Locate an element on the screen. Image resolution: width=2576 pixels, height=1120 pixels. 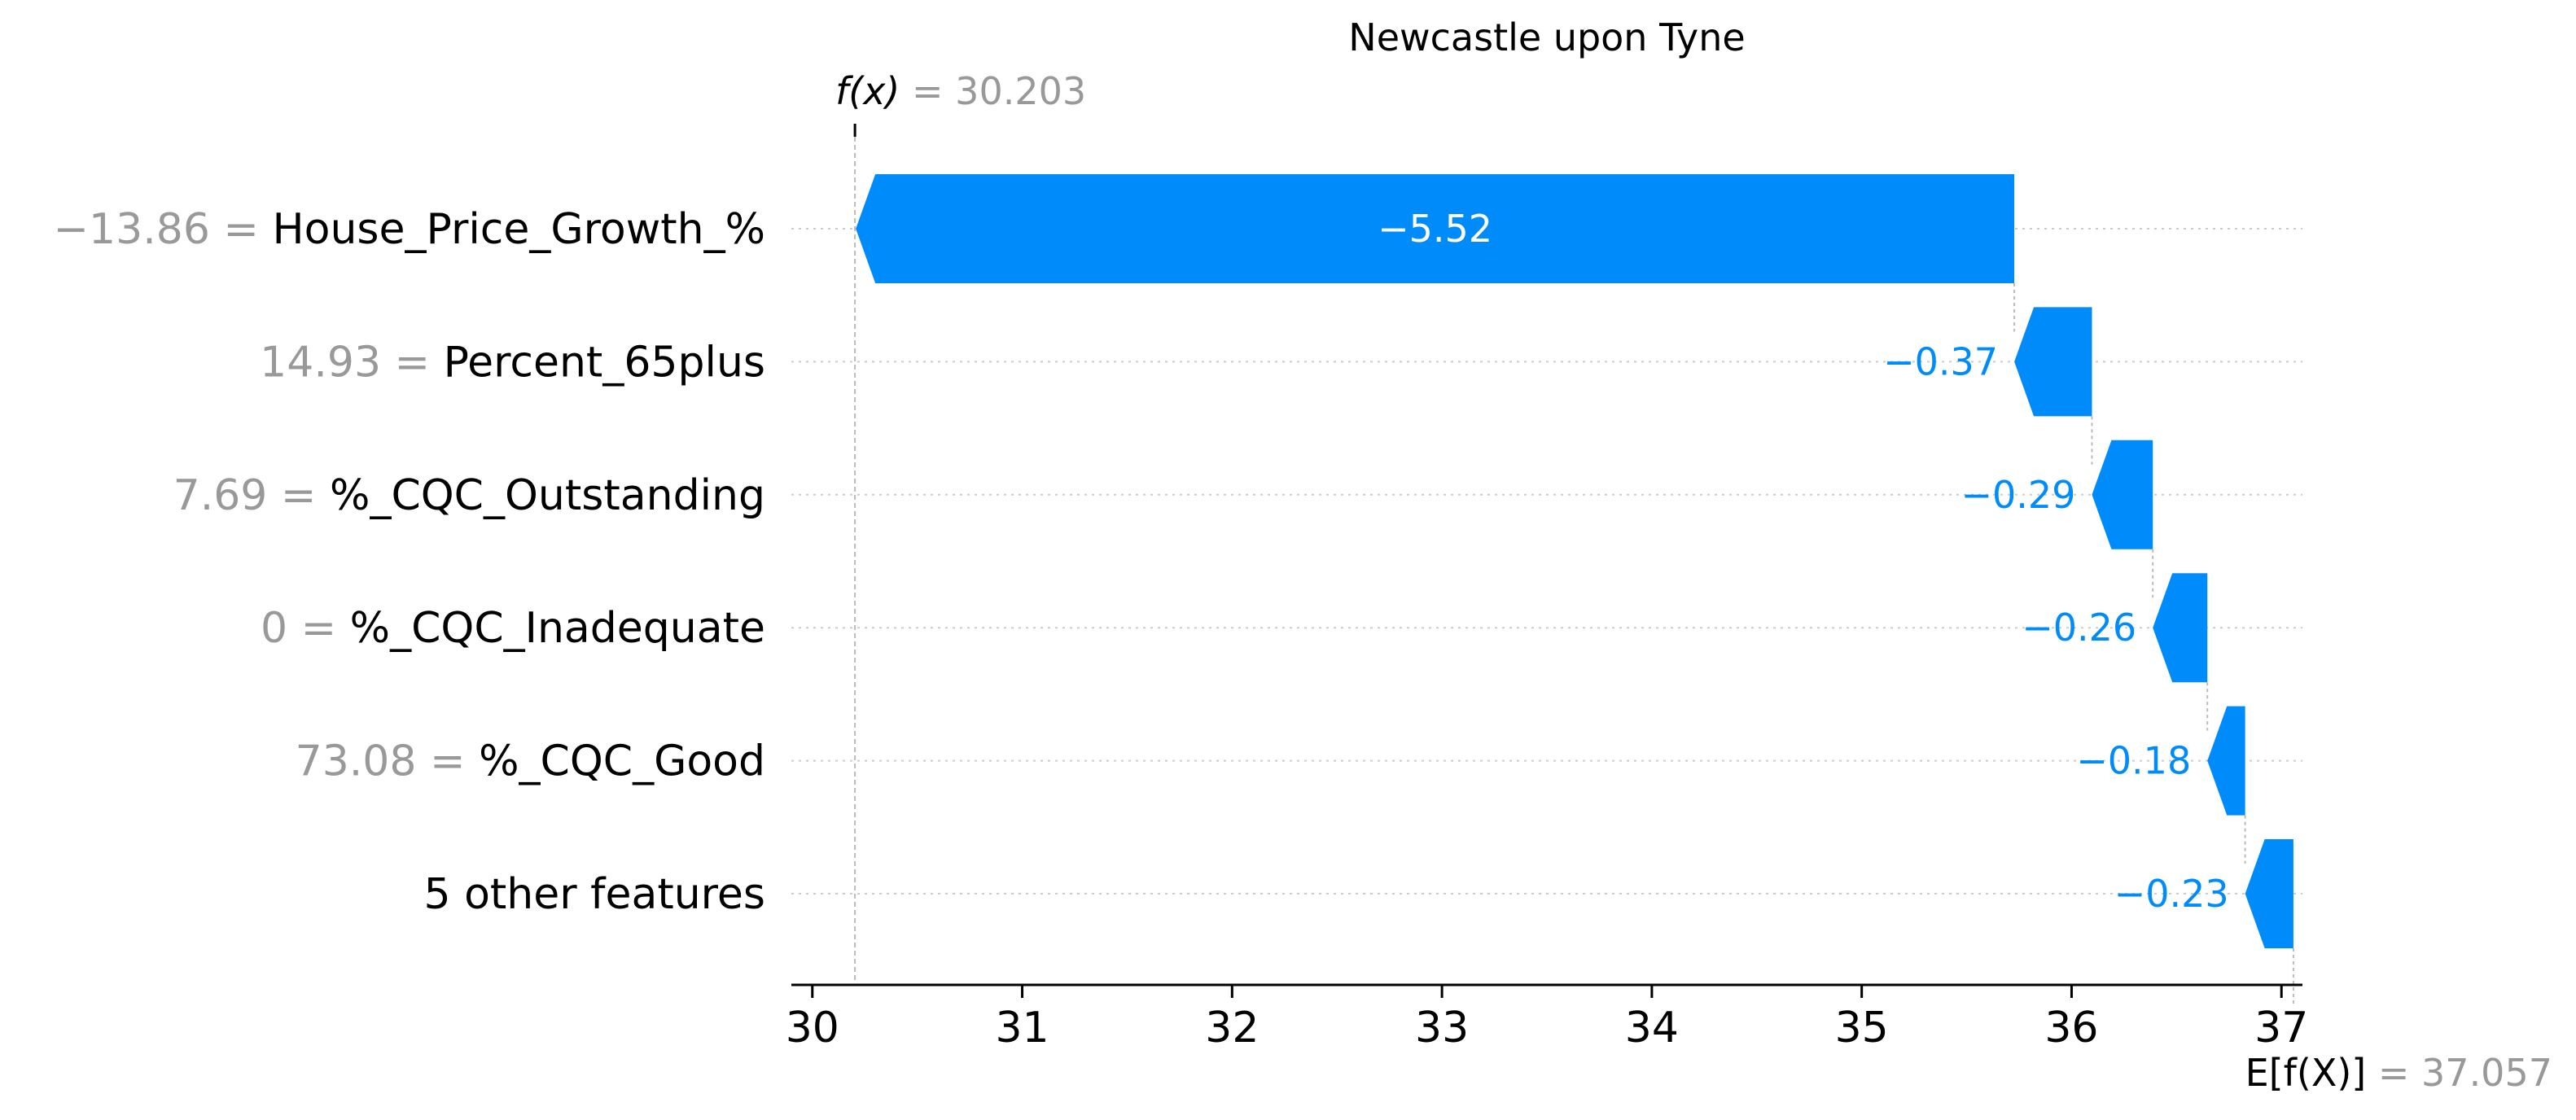
feature-value: −13.86 = is located at coordinates (162, 229).